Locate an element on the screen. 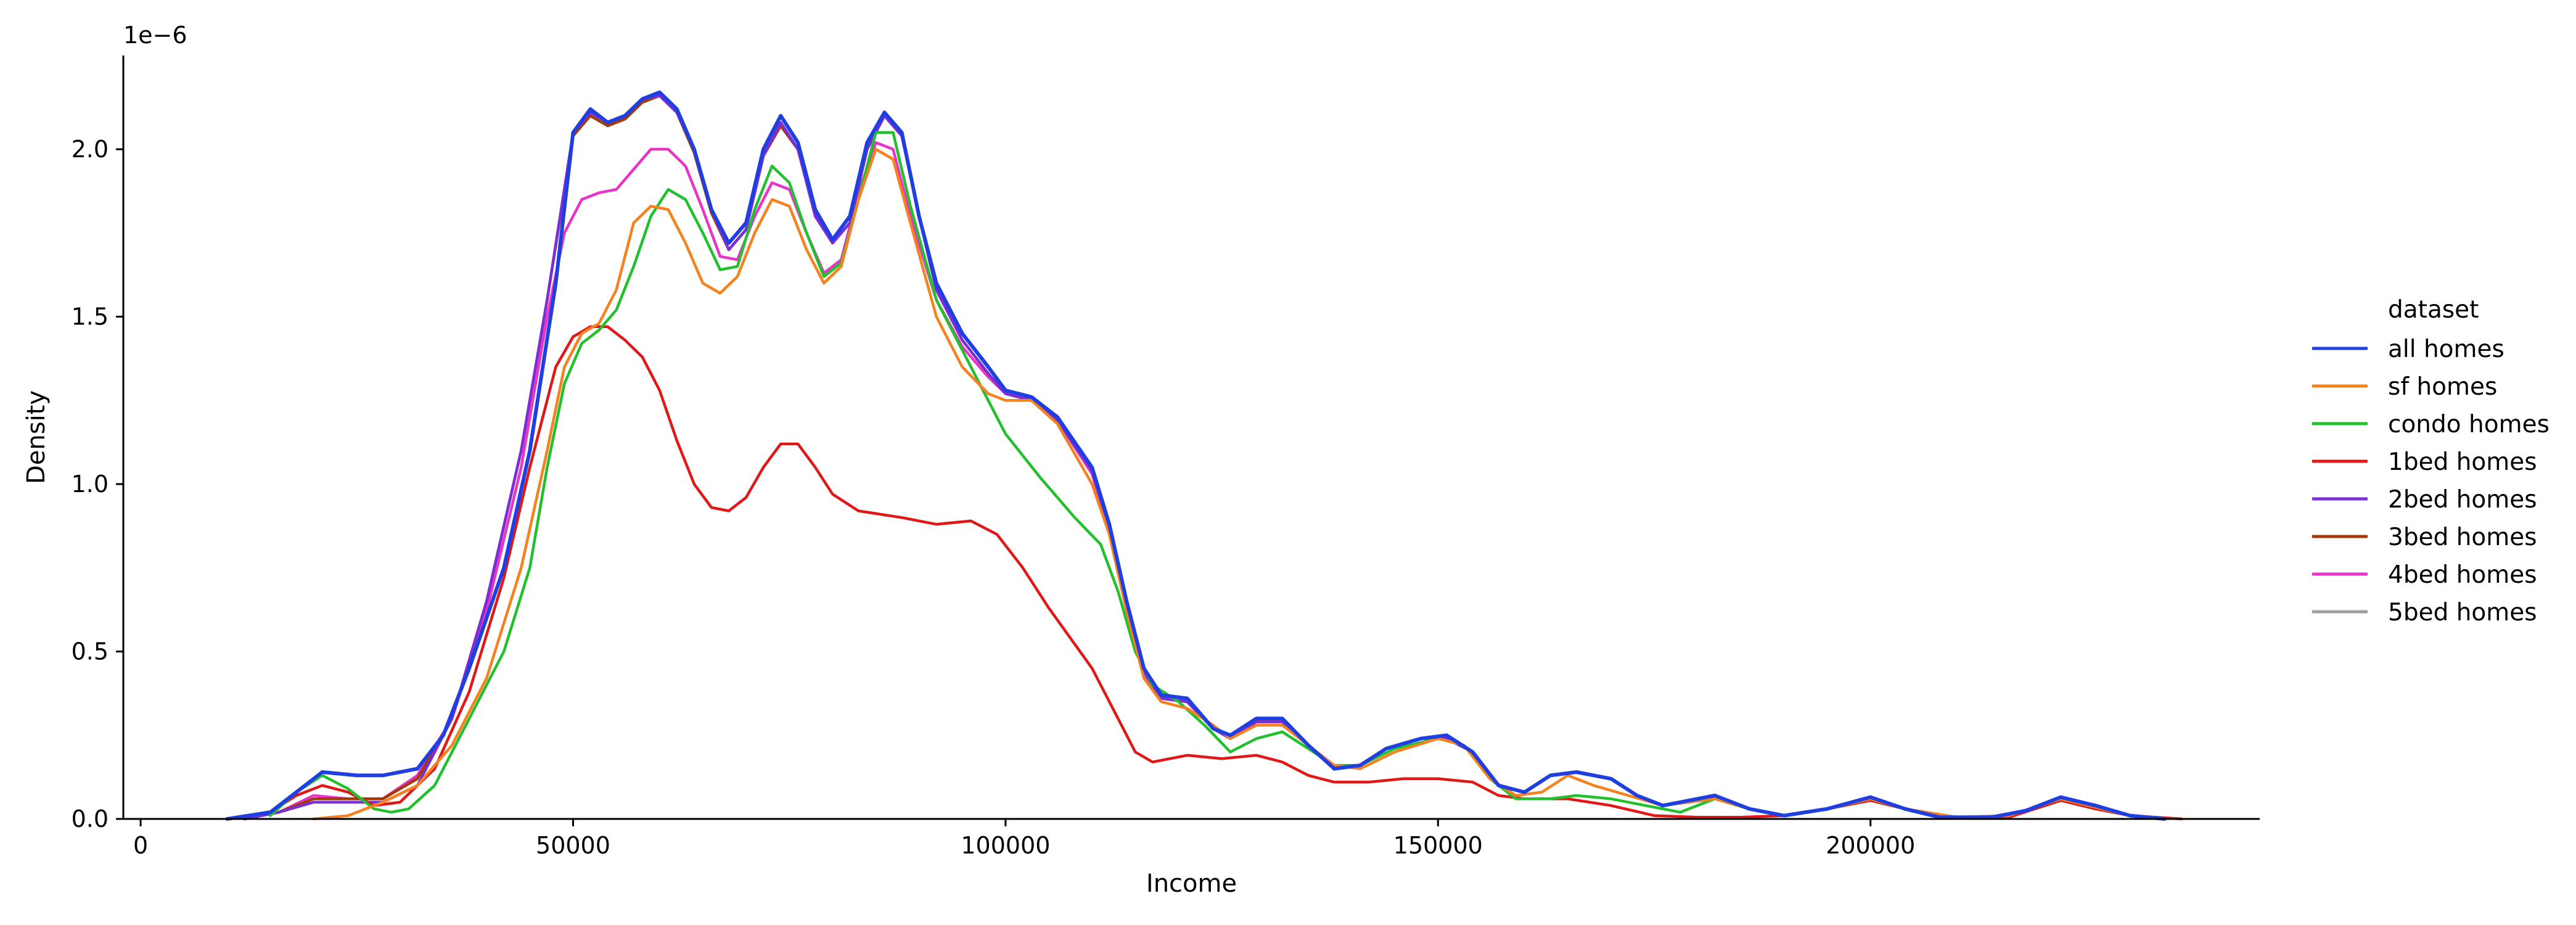 The image size is (2576, 925). y-tick-label: 1.0 is located at coordinates (91, 485).